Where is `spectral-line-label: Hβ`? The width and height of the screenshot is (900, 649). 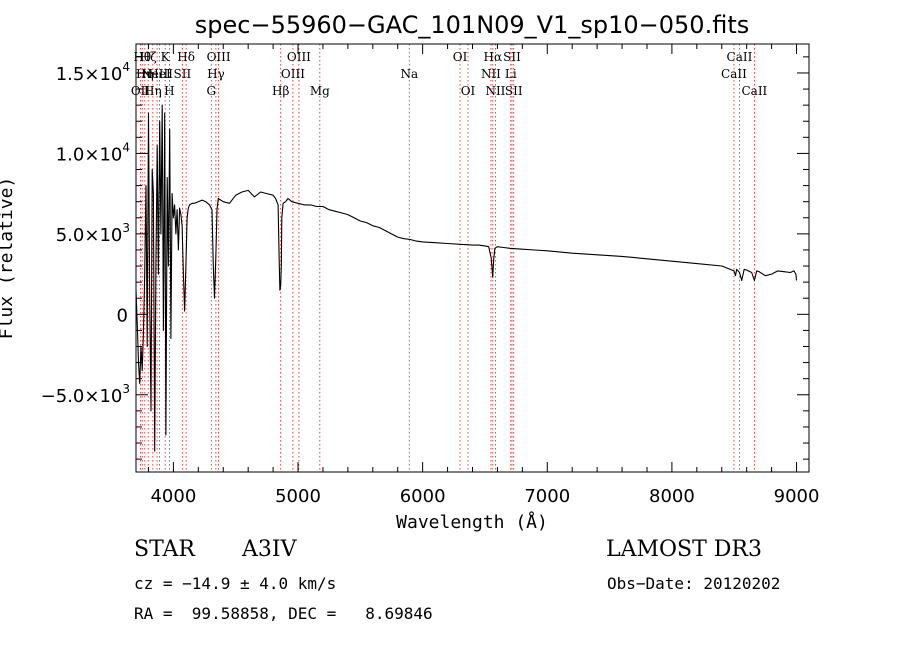 spectral-line-label: Hβ is located at coordinates (280, 91).